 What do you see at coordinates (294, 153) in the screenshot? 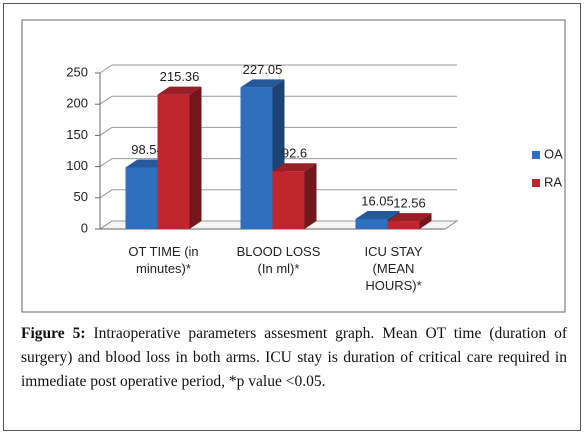
I see `value-label: 92.6` at bounding box center [294, 153].